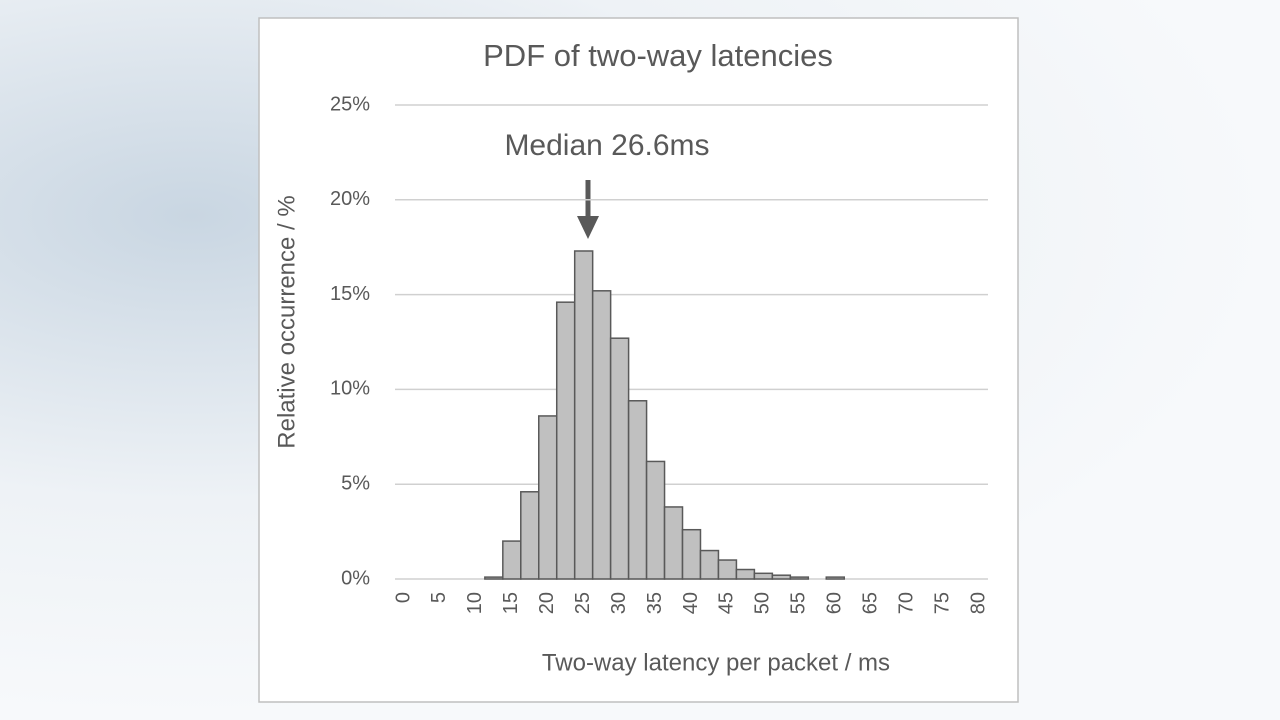  Describe the element at coordinates (763, 603) in the screenshot. I see `x-tick-label: 50` at that location.